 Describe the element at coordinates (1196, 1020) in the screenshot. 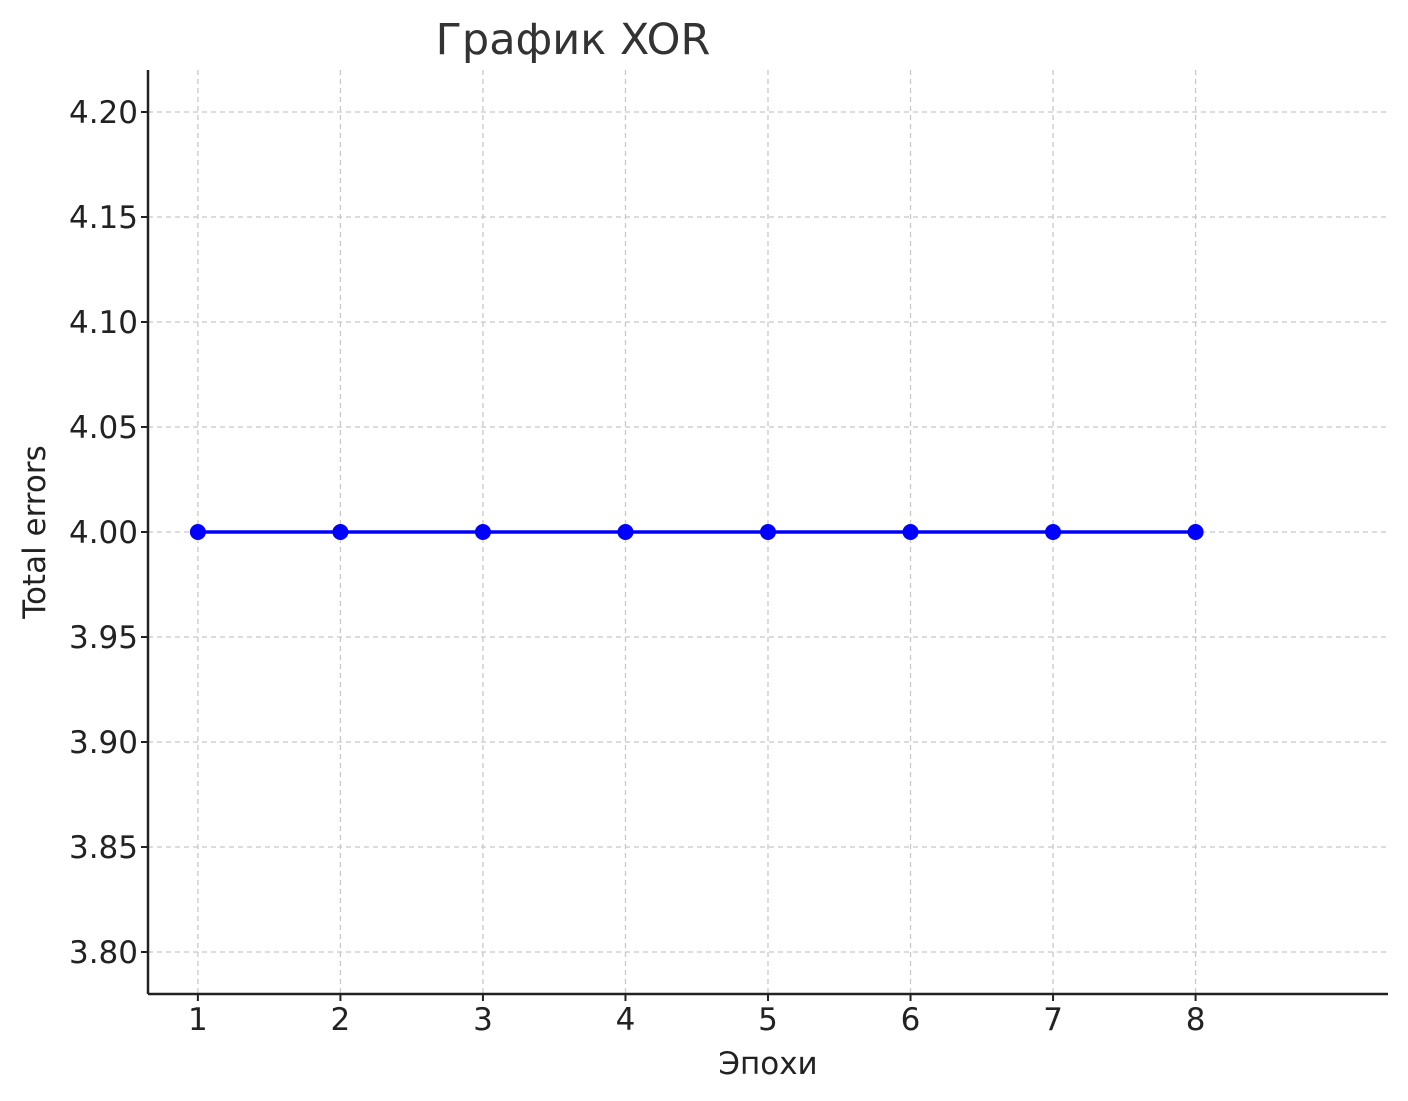

I see `x-tick-label-8: 8` at that location.